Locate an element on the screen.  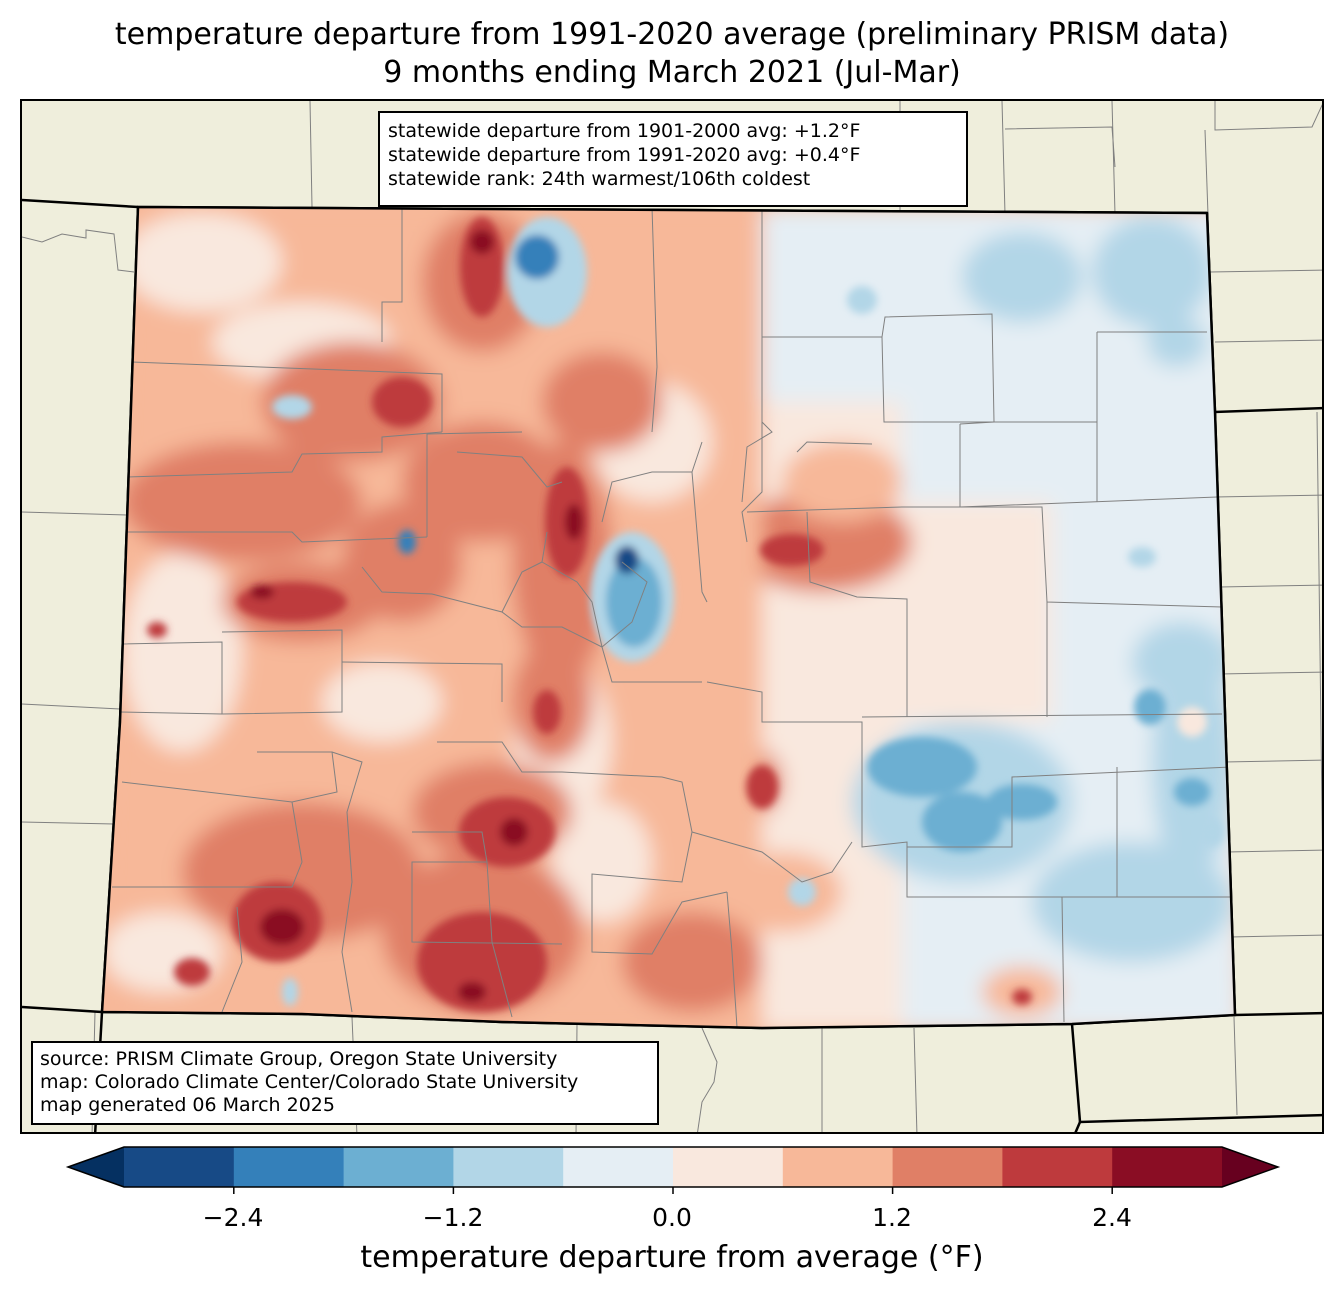
colorbar-extend-high is located at coordinates (1250, 1167).